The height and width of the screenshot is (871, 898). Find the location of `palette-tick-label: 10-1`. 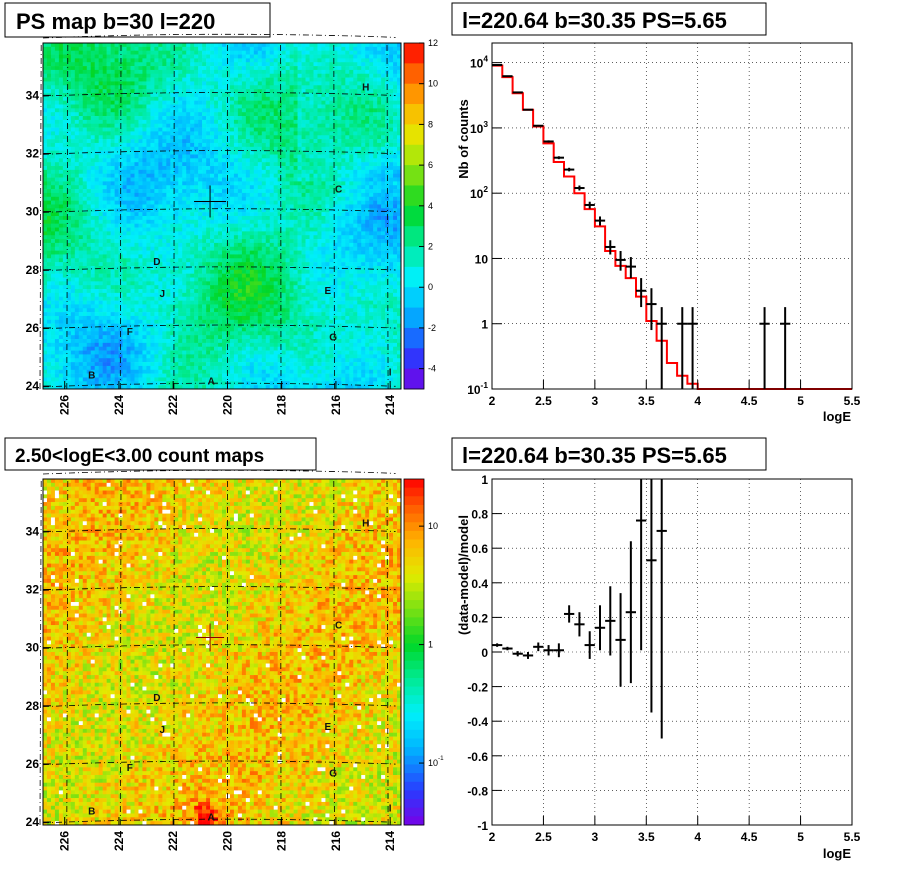

palette-tick-label: 10-1 is located at coordinates (436, 761).